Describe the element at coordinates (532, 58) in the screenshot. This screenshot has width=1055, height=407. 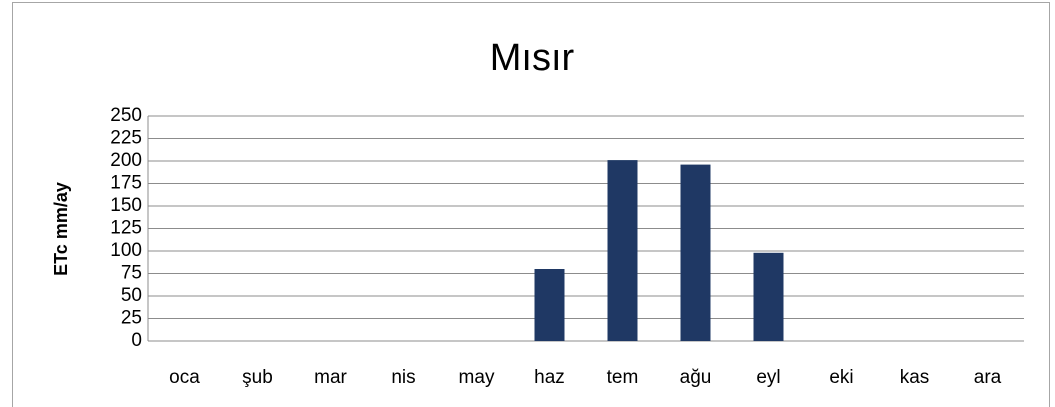
I see `chart-title: Mısır` at that location.